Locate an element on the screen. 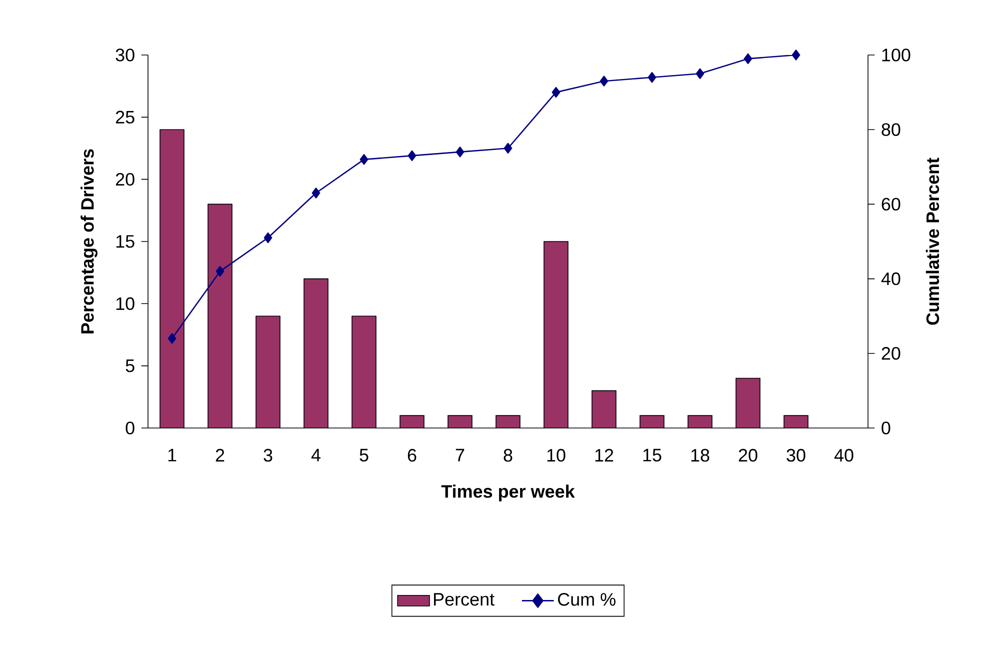 The width and height of the screenshot is (990, 657). x-tick-label: 10 is located at coordinates (556, 455).